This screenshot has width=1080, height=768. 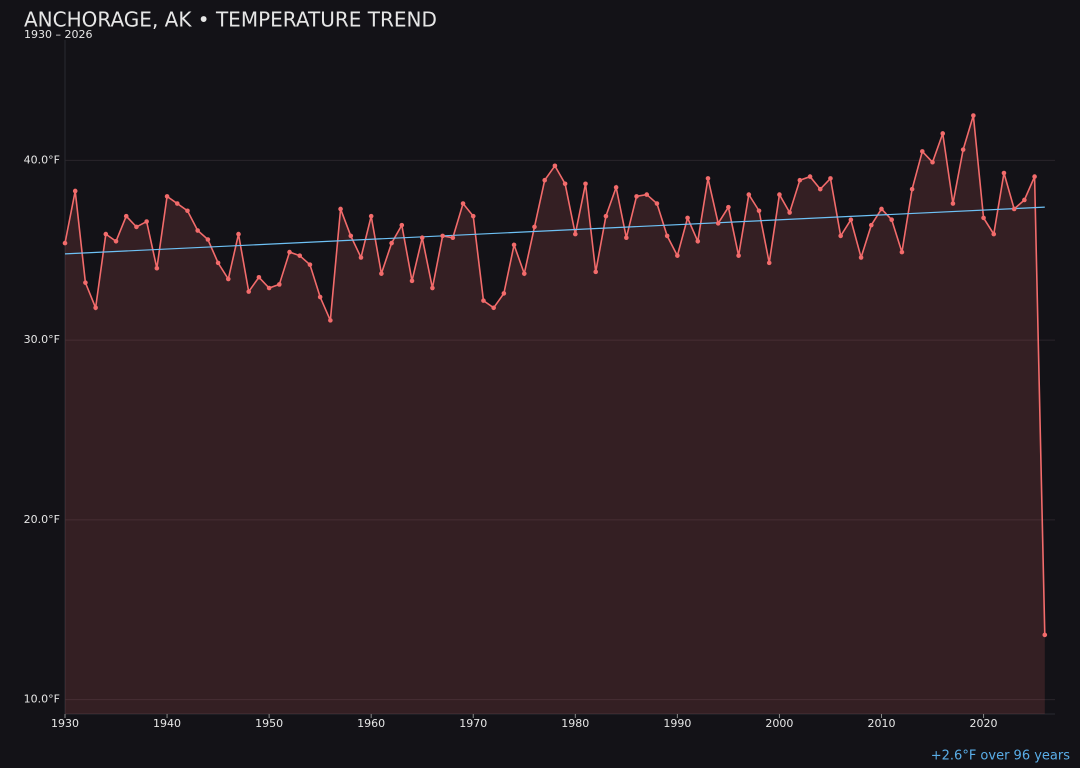 What do you see at coordinates (881, 723) in the screenshot?
I see `x-tick-label: 2010` at bounding box center [881, 723].